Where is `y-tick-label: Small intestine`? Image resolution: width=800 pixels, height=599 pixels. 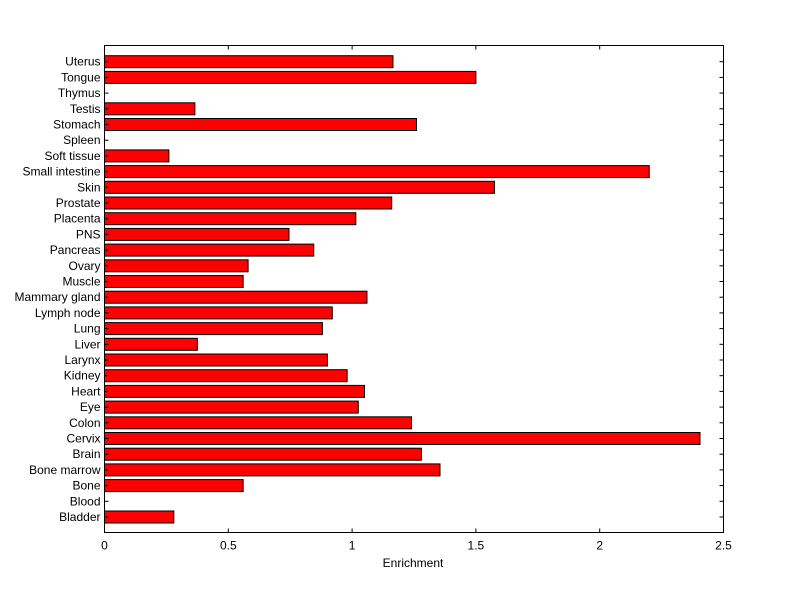 y-tick-label: Small intestine is located at coordinates (61, 172).